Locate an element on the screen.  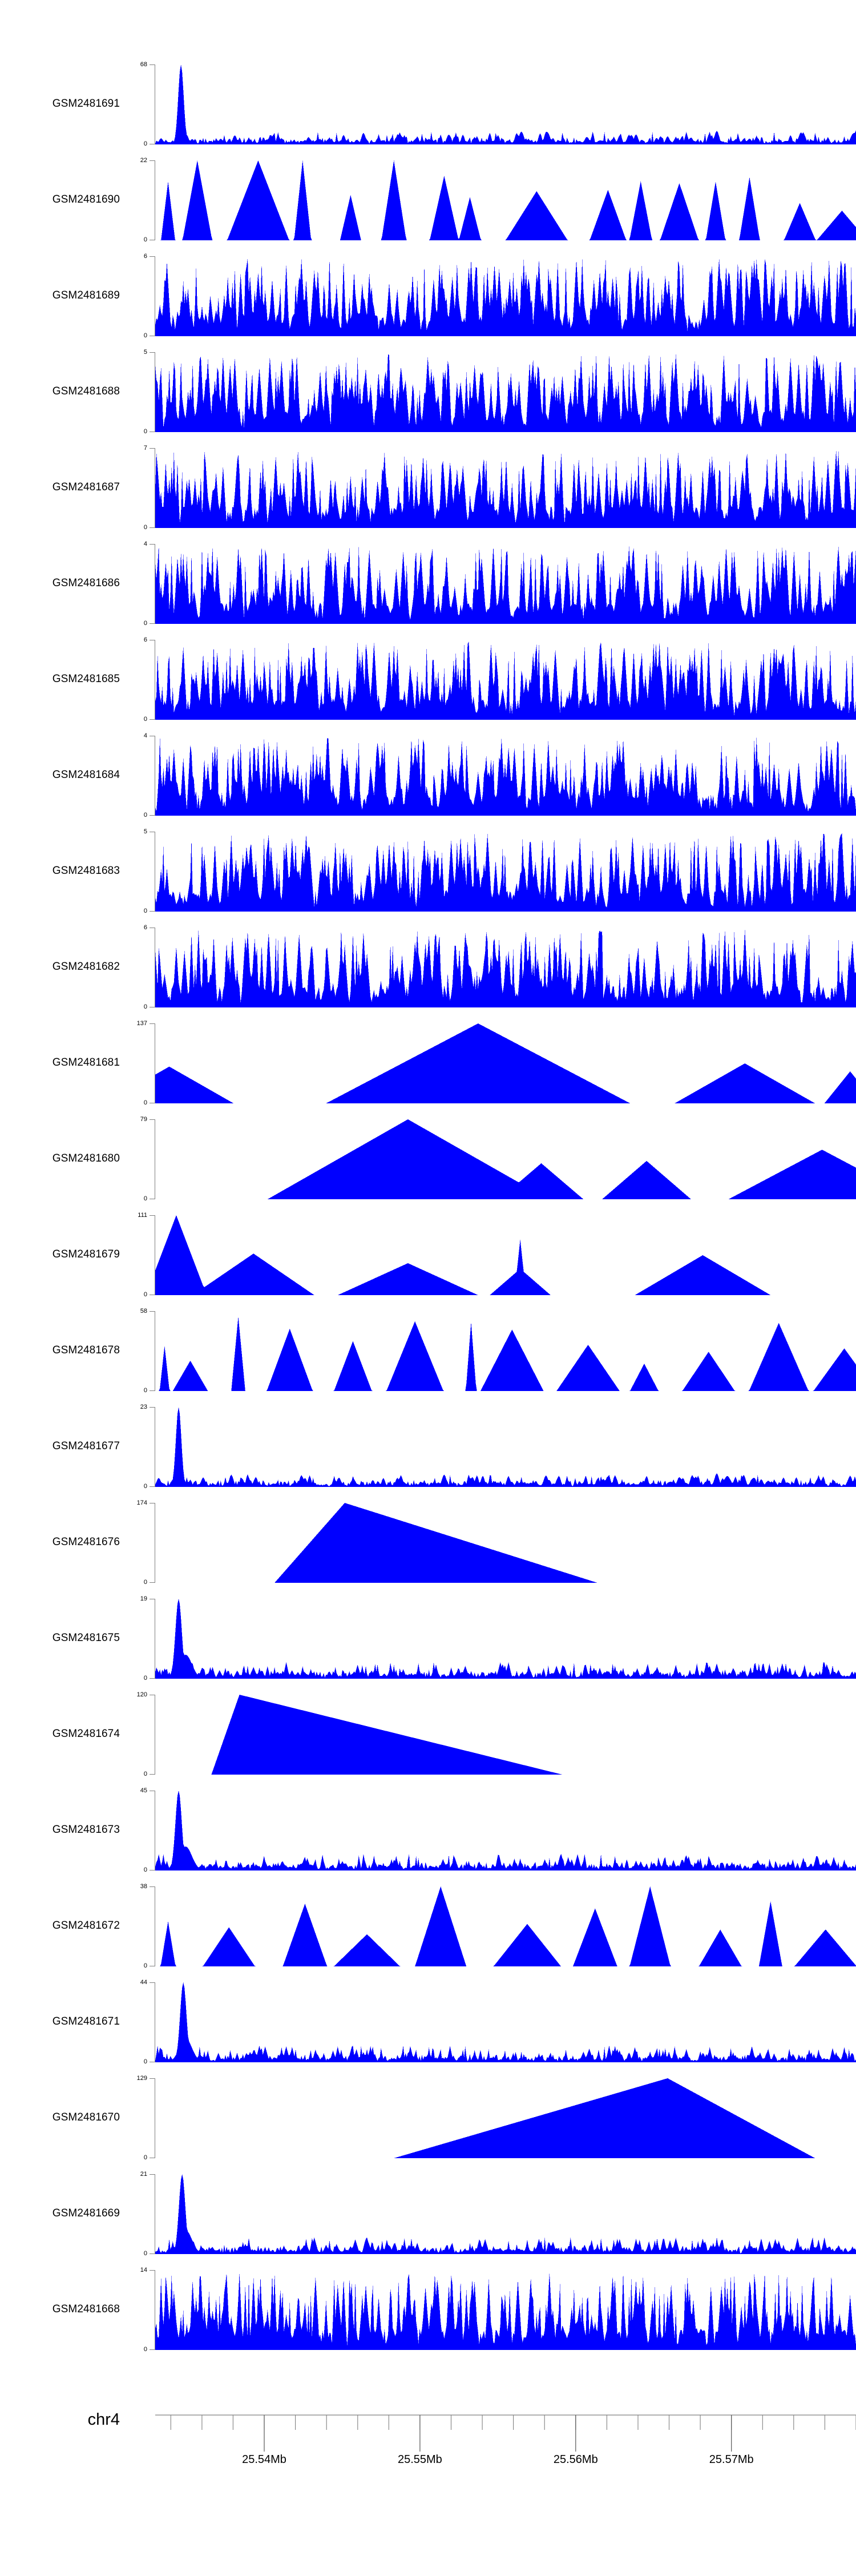
coverage-track: GSM2481674 120 0 is located at coordinates (428, 1730).